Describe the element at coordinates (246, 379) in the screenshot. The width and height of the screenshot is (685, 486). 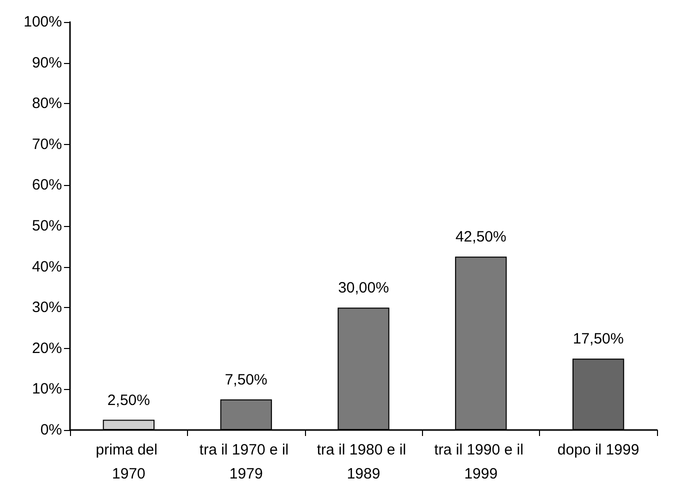
I see `data-label: 7,50%` at that location.